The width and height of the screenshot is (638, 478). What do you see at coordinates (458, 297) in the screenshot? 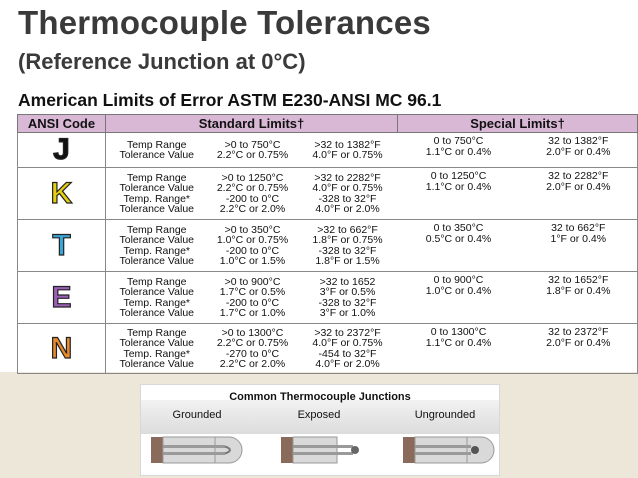
I see `special-celsius-cell: 0 to 900°C 1.0°C or 0.4%` at bounding box center [458, 297].